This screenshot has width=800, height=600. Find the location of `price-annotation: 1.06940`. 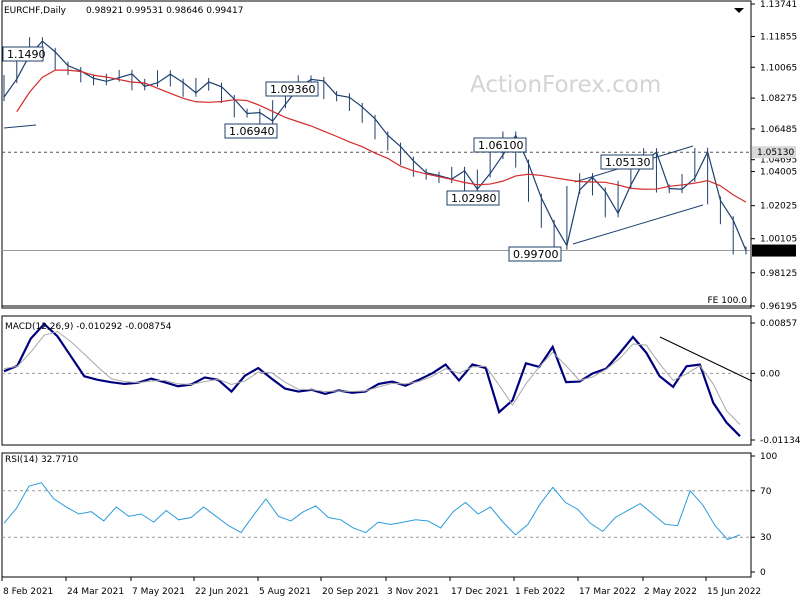

price-annotation: 1.06940 is located at coordinates (251, 131).